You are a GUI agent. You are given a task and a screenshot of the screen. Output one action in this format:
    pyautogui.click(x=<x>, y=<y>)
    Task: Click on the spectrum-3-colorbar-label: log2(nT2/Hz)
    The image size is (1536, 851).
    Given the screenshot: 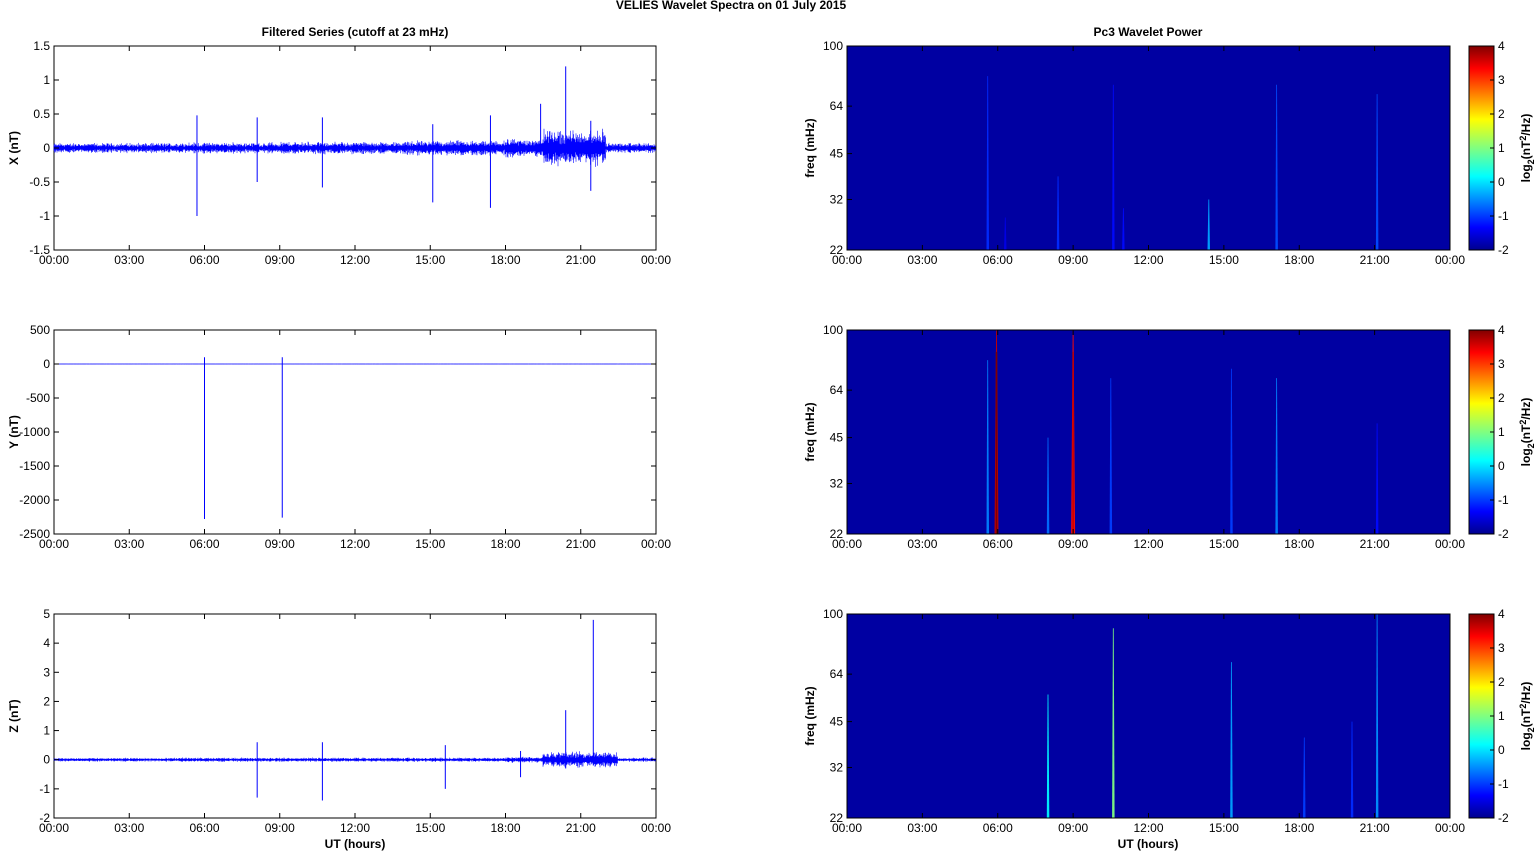 What is the action you would take?
    pyautogui.click(x=1527, y=716)
    